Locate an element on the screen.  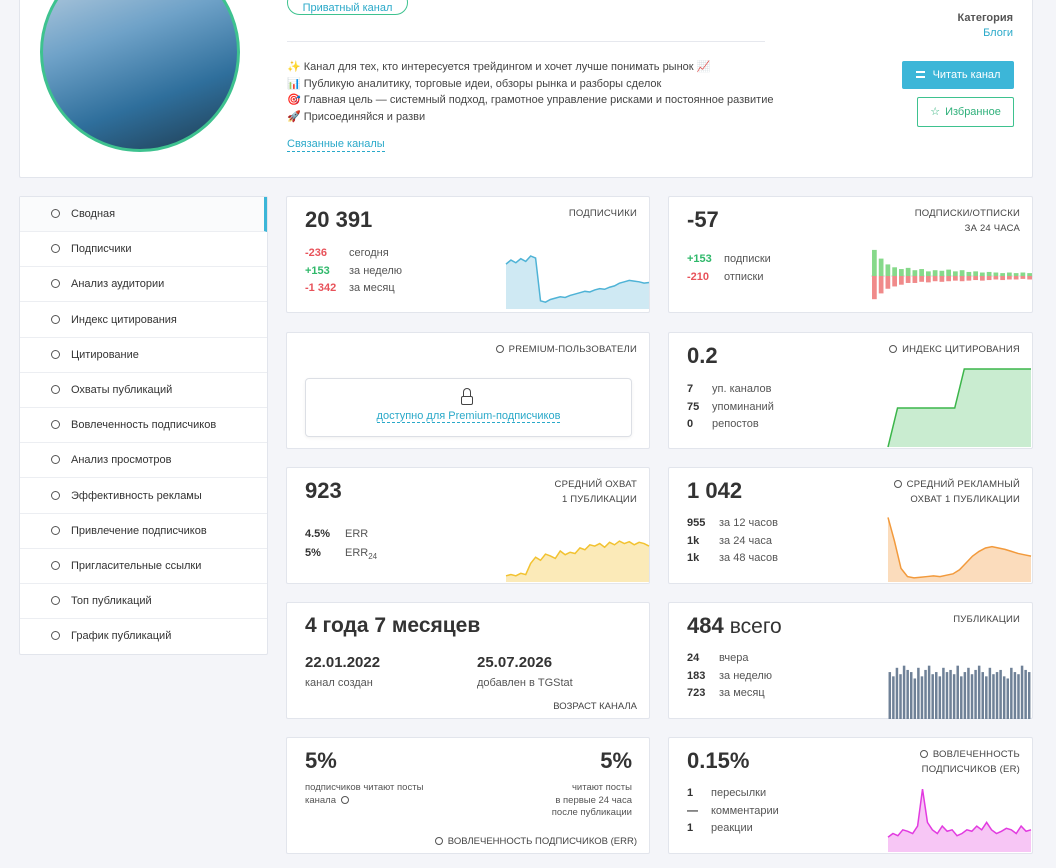
card-label-line: ПОДПИСЧИКОВ (ER) is located at coordinates (970, 769).